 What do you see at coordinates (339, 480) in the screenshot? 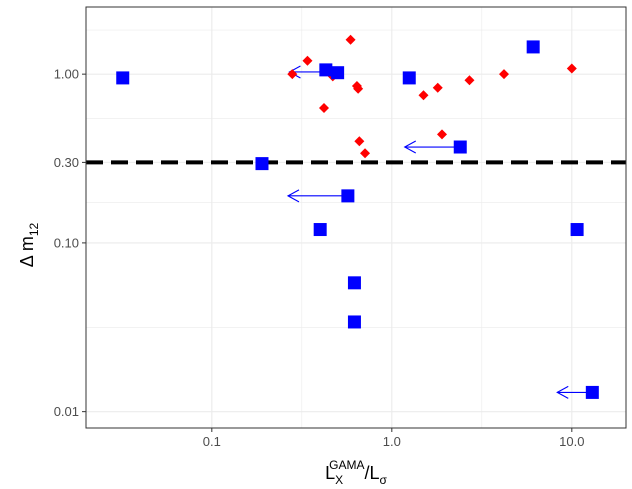
I see `x-axis-title-sub: X` at bounding box center [339, 480].